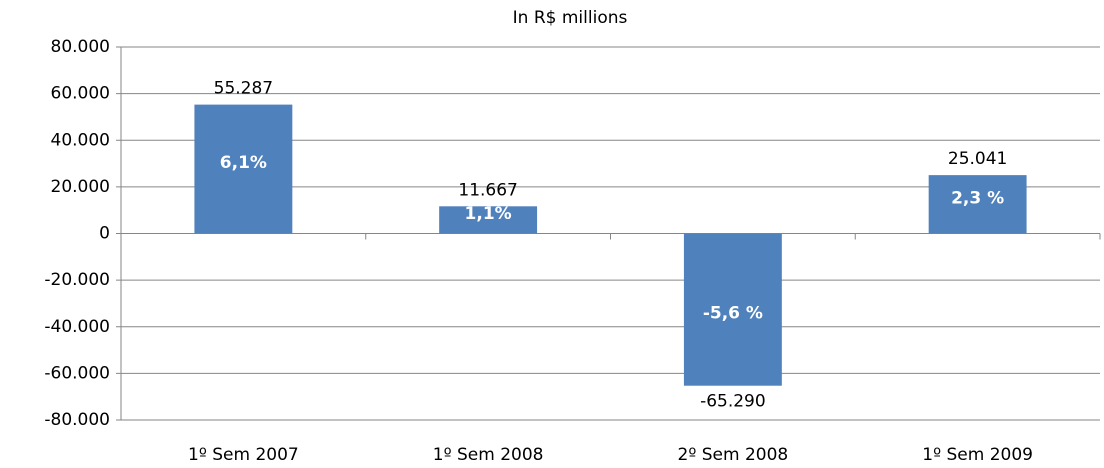  Describe the element at coordinates (77, 373) in the screenshot. I see `y-tick-label: -60.000` at that location.